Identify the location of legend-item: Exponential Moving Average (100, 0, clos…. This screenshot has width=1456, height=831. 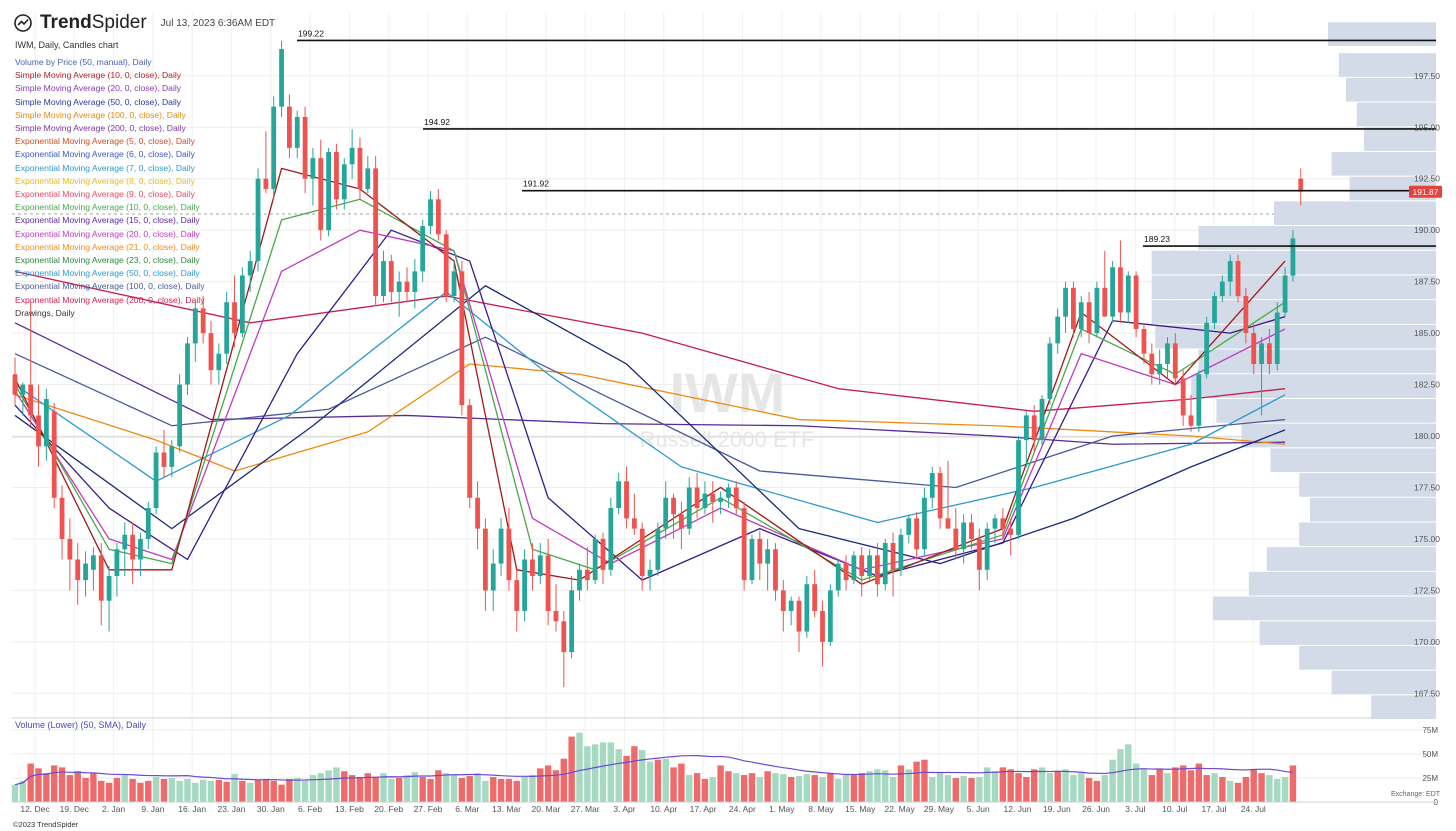
(110, 286).